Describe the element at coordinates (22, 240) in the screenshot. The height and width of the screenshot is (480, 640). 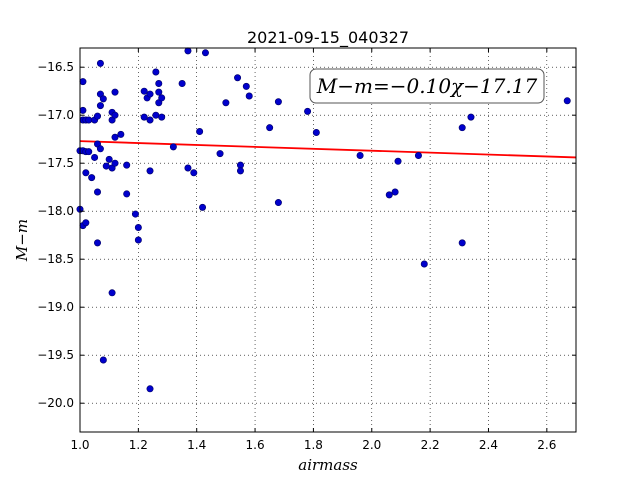
I see `y-axis-label: M−m` at that location.